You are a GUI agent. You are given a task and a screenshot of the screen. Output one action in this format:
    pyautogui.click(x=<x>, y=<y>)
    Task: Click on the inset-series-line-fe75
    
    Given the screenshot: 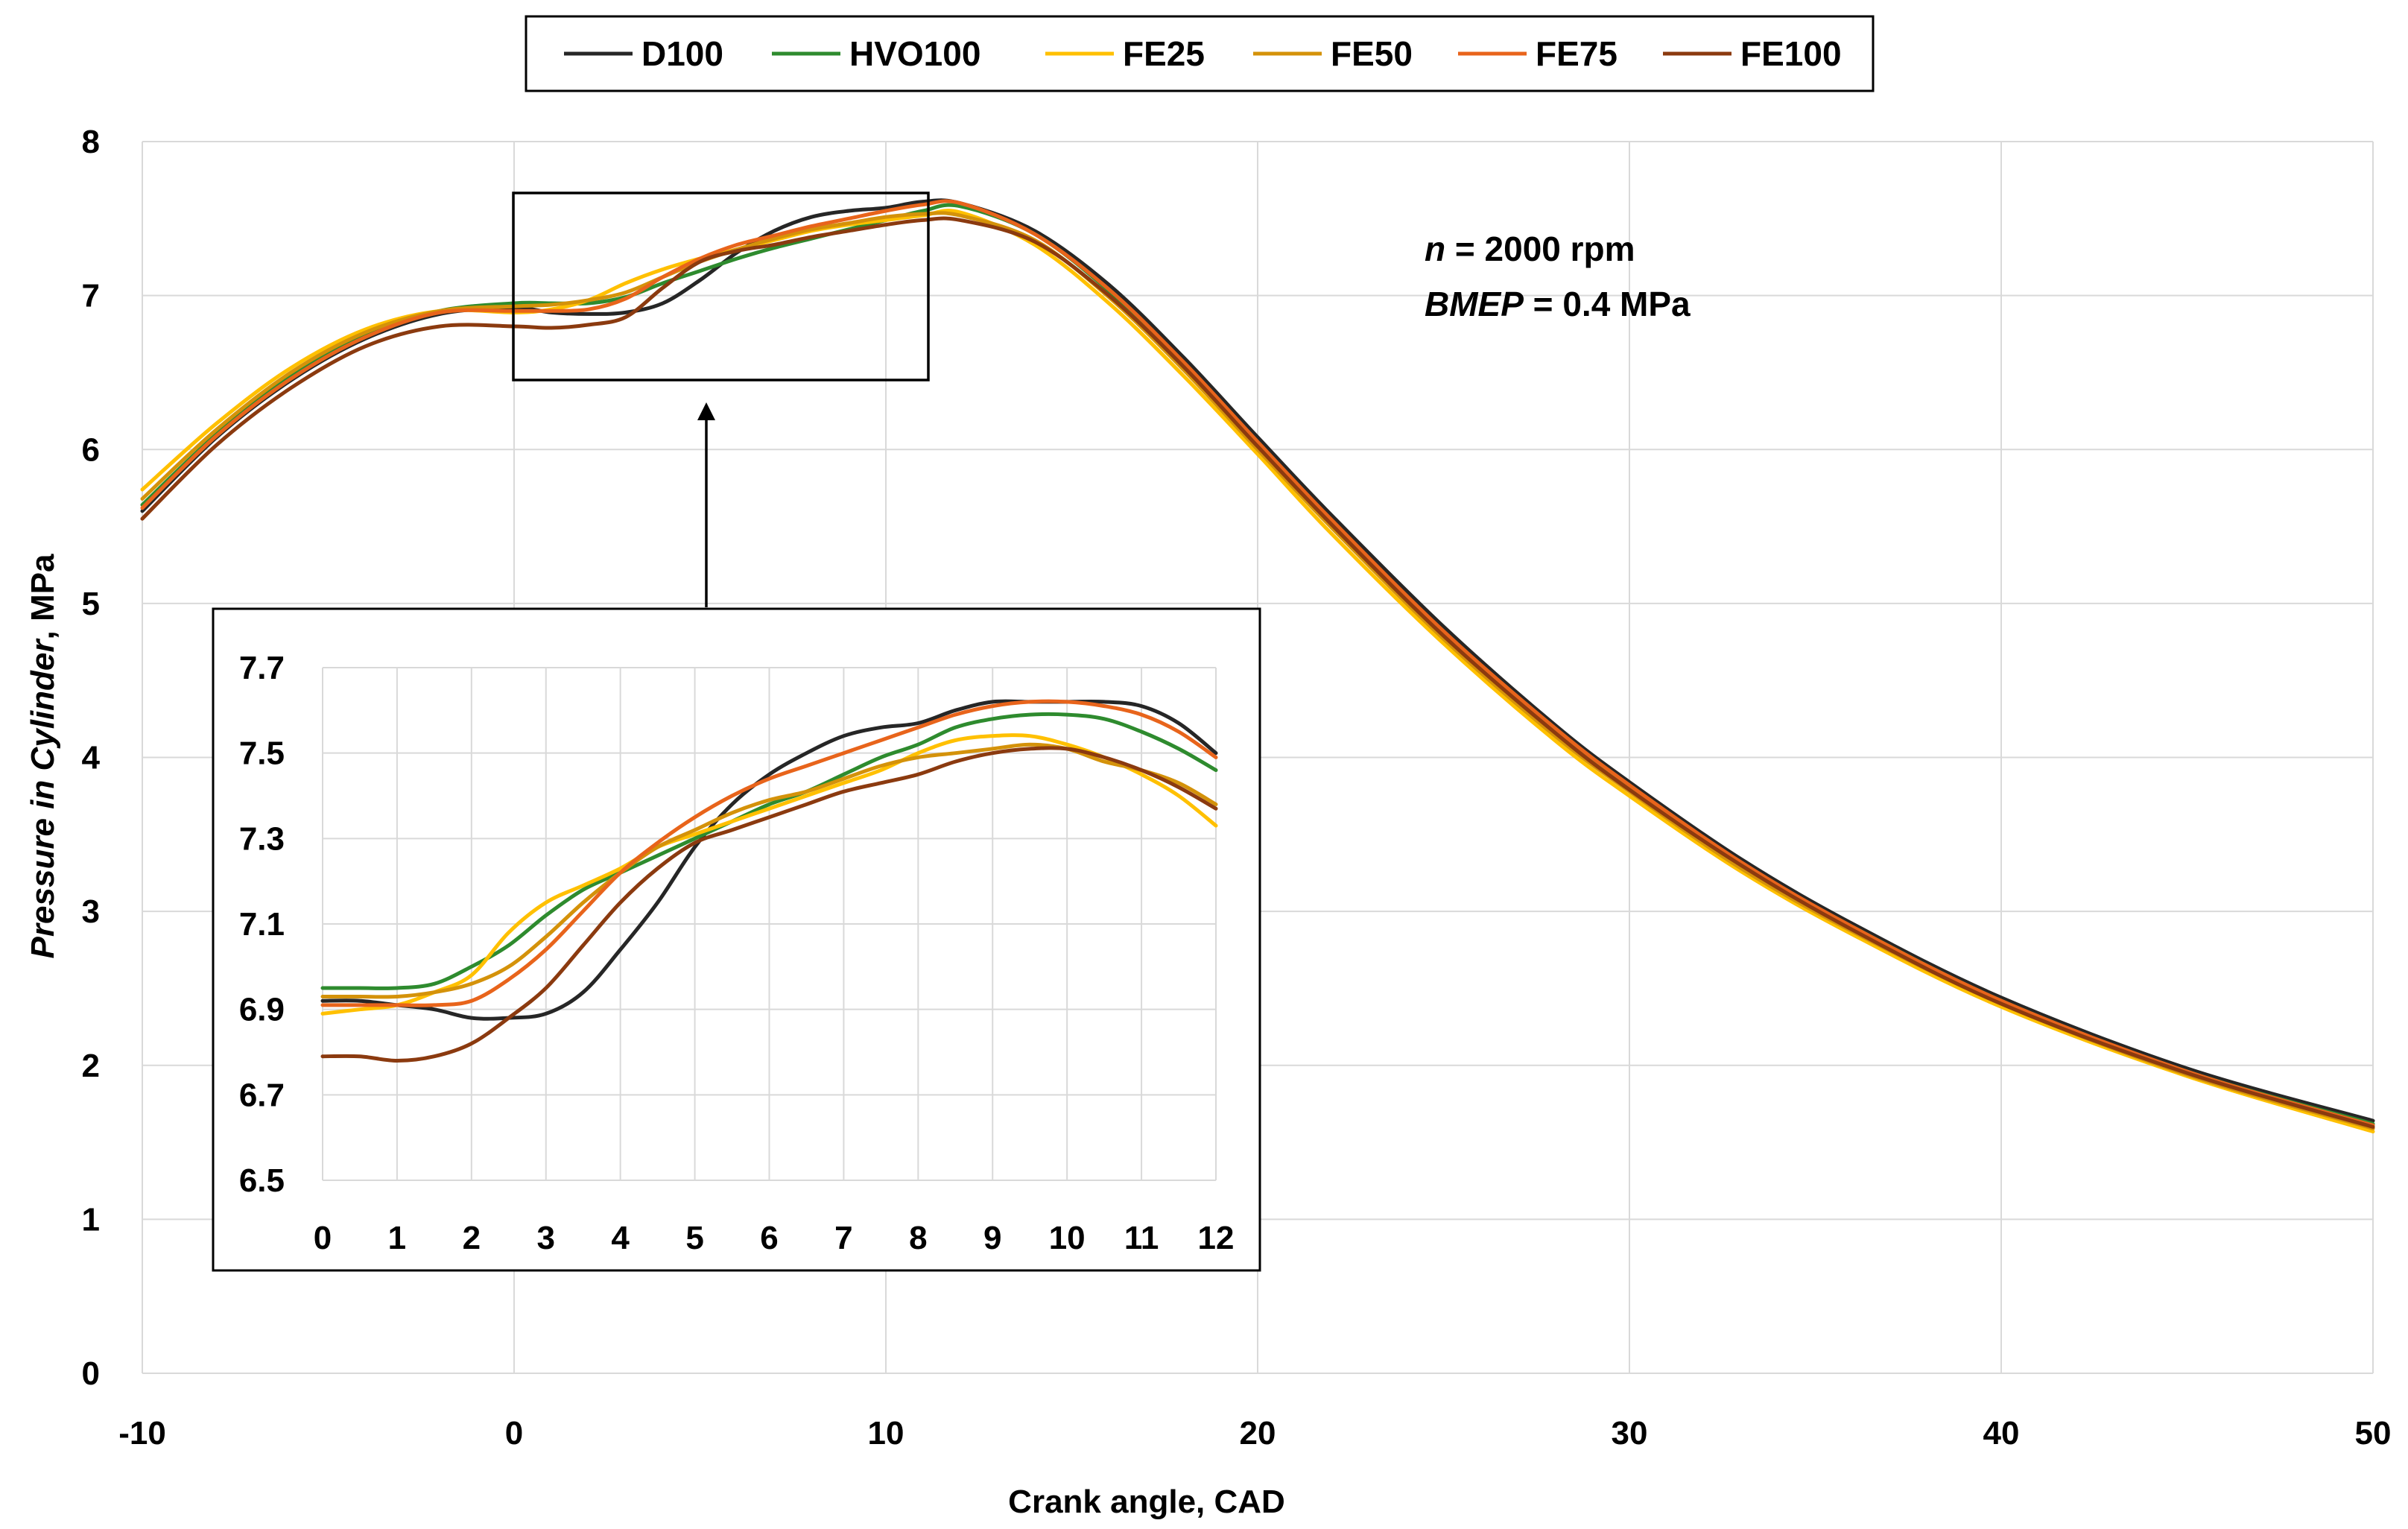 What is the action you would take?
    pyautogui.click(x=769, y=853)
    